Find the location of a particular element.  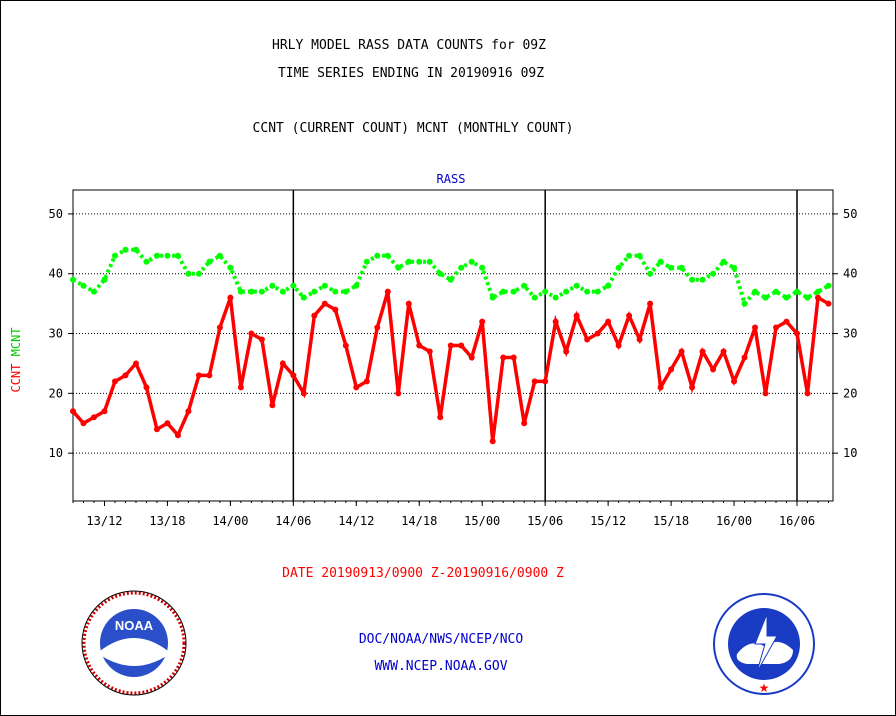

x-tick-label: 16/06 is located at coordinates (797, 521).